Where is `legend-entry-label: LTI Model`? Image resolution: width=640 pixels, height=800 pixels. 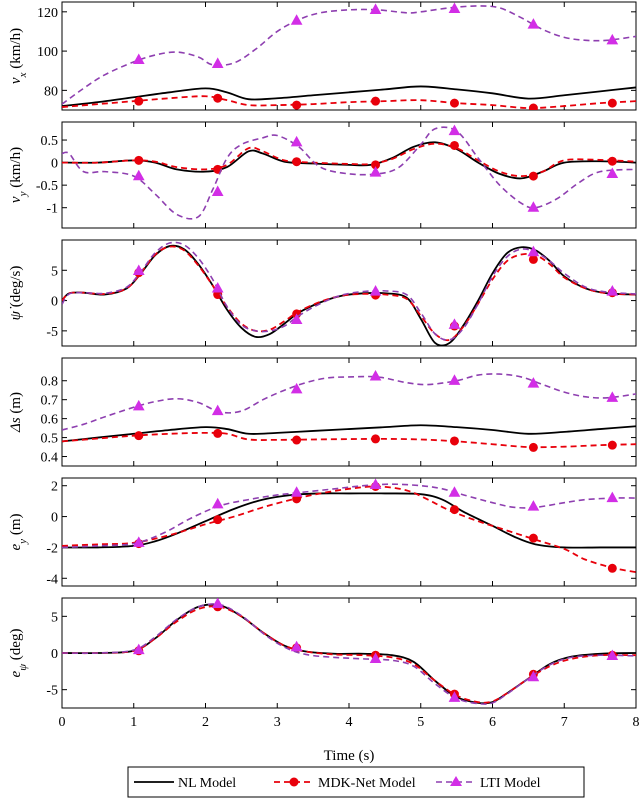
legend-entry-label: LTI Model is located at coordinates (510, 783).